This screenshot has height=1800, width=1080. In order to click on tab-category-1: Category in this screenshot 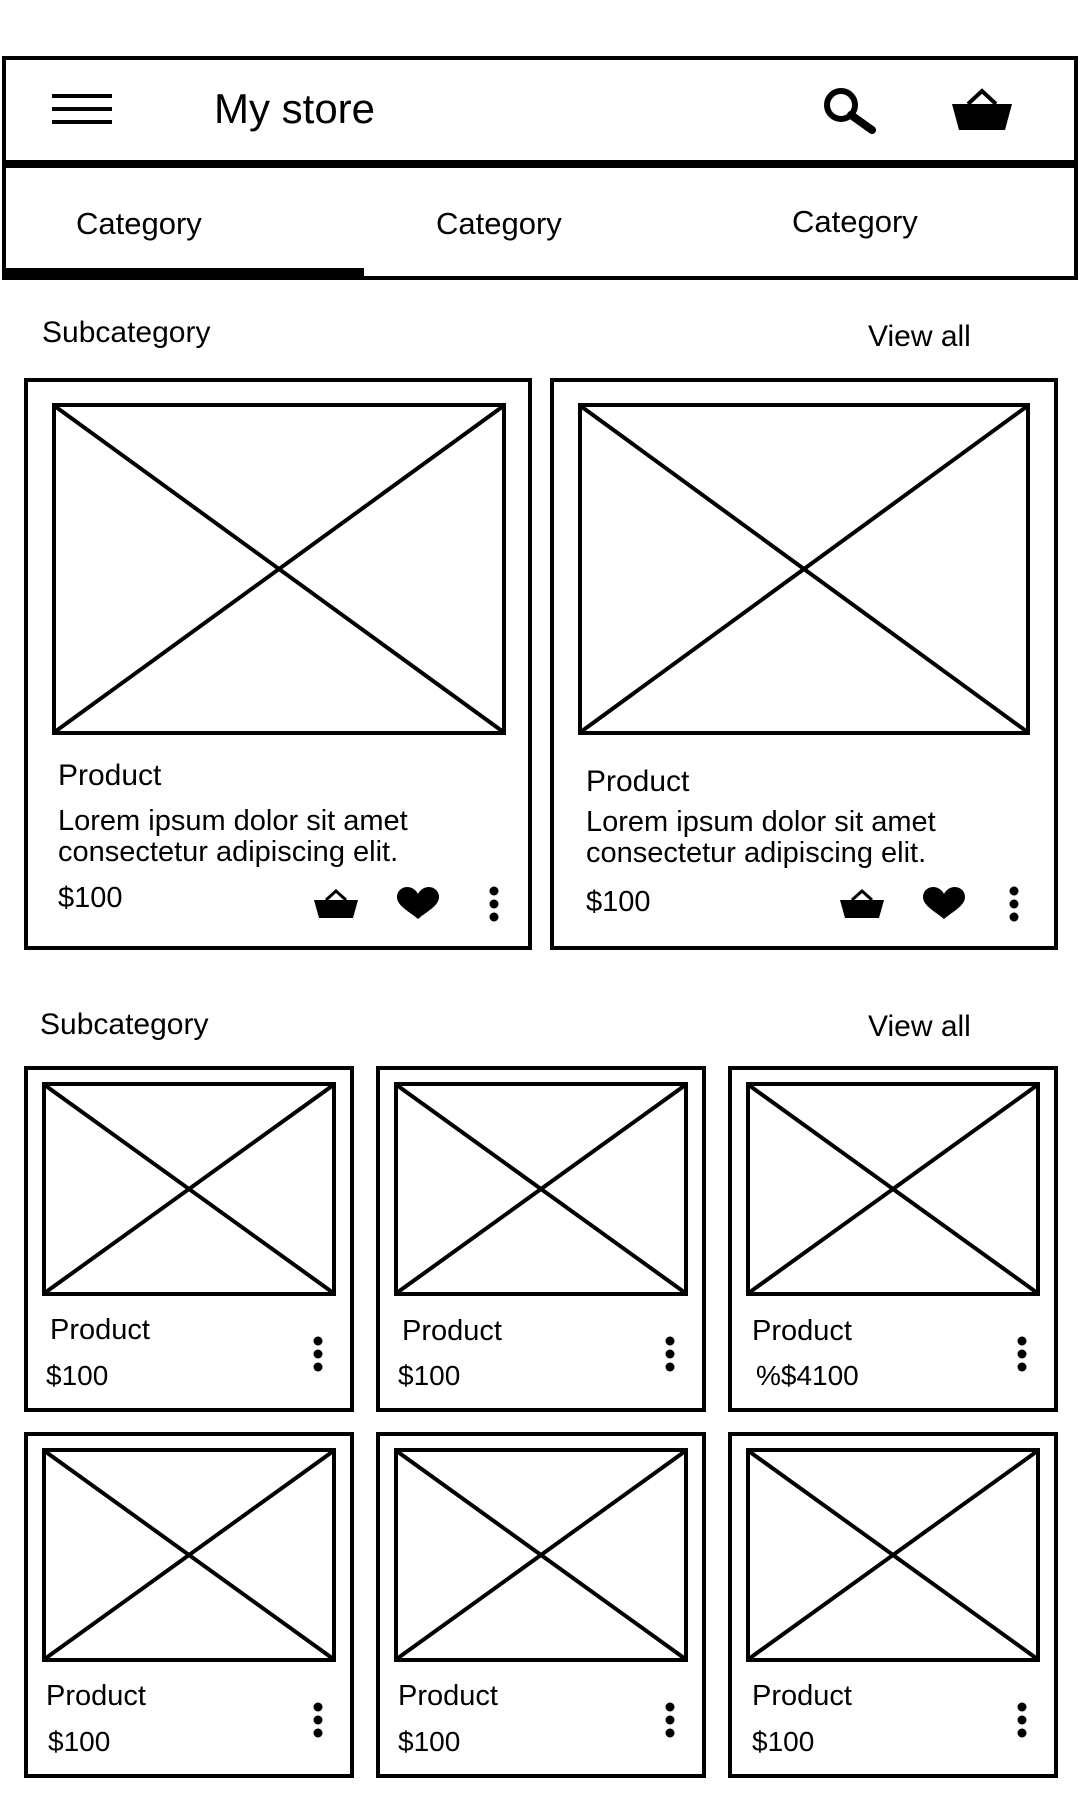, I will do `click(139, 223)`.